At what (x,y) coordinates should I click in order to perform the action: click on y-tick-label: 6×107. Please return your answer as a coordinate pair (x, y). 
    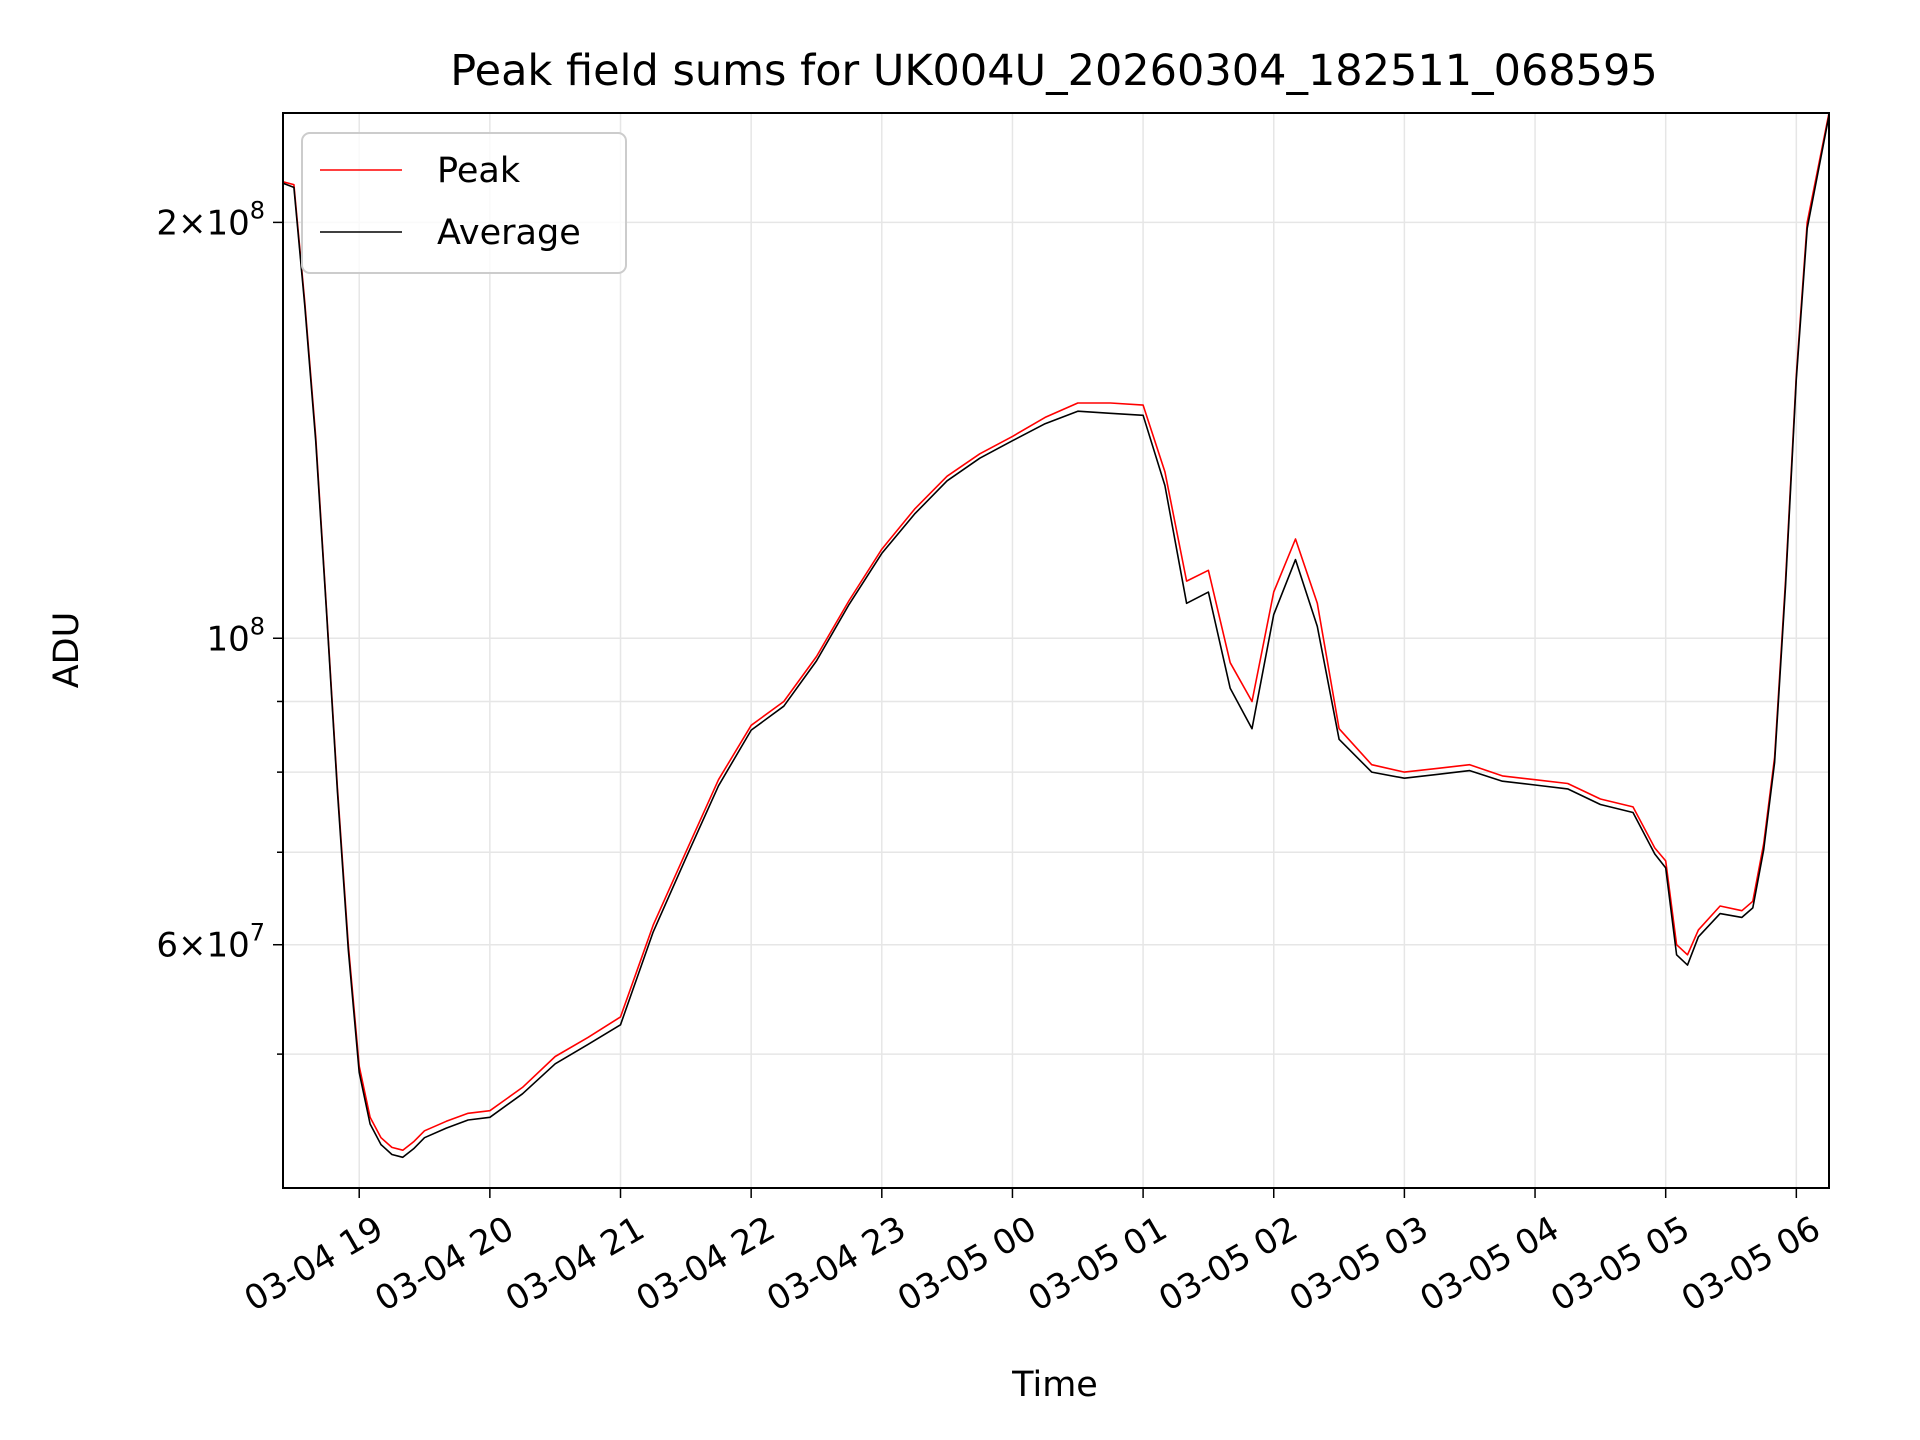
    Looking at the image, I should click on (210, 942).